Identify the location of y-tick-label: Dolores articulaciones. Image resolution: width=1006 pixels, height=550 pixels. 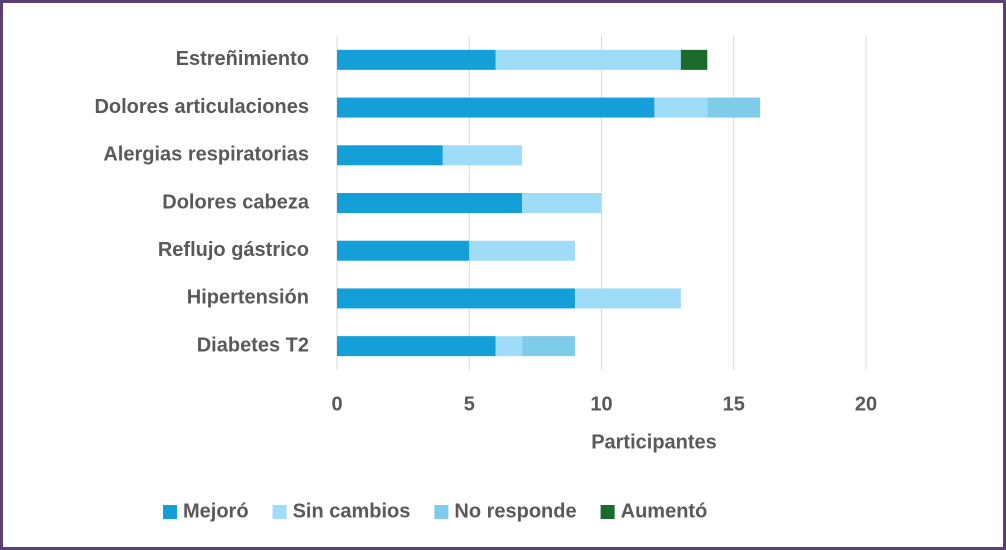
(201, 107).